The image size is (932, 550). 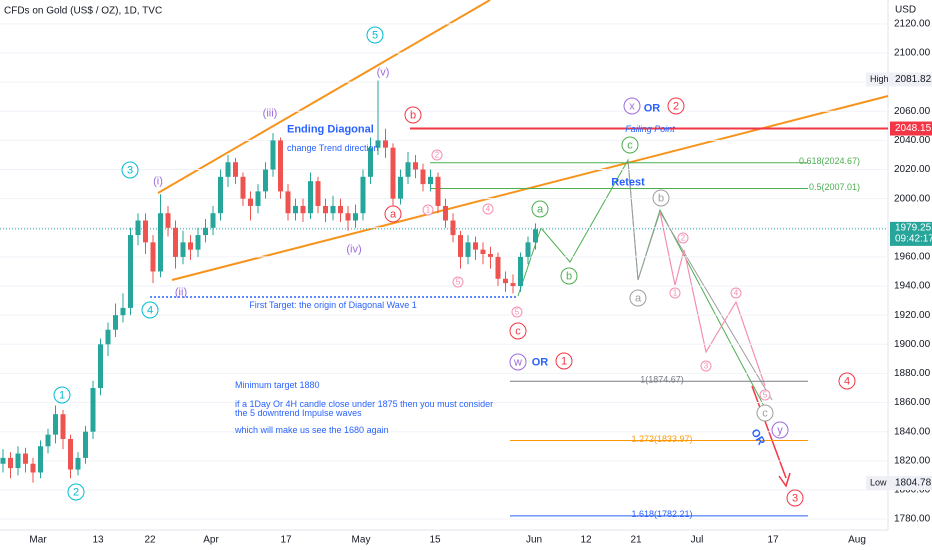 I want to click on y-tick-label: 2100.00, so click(x=912, y=53).